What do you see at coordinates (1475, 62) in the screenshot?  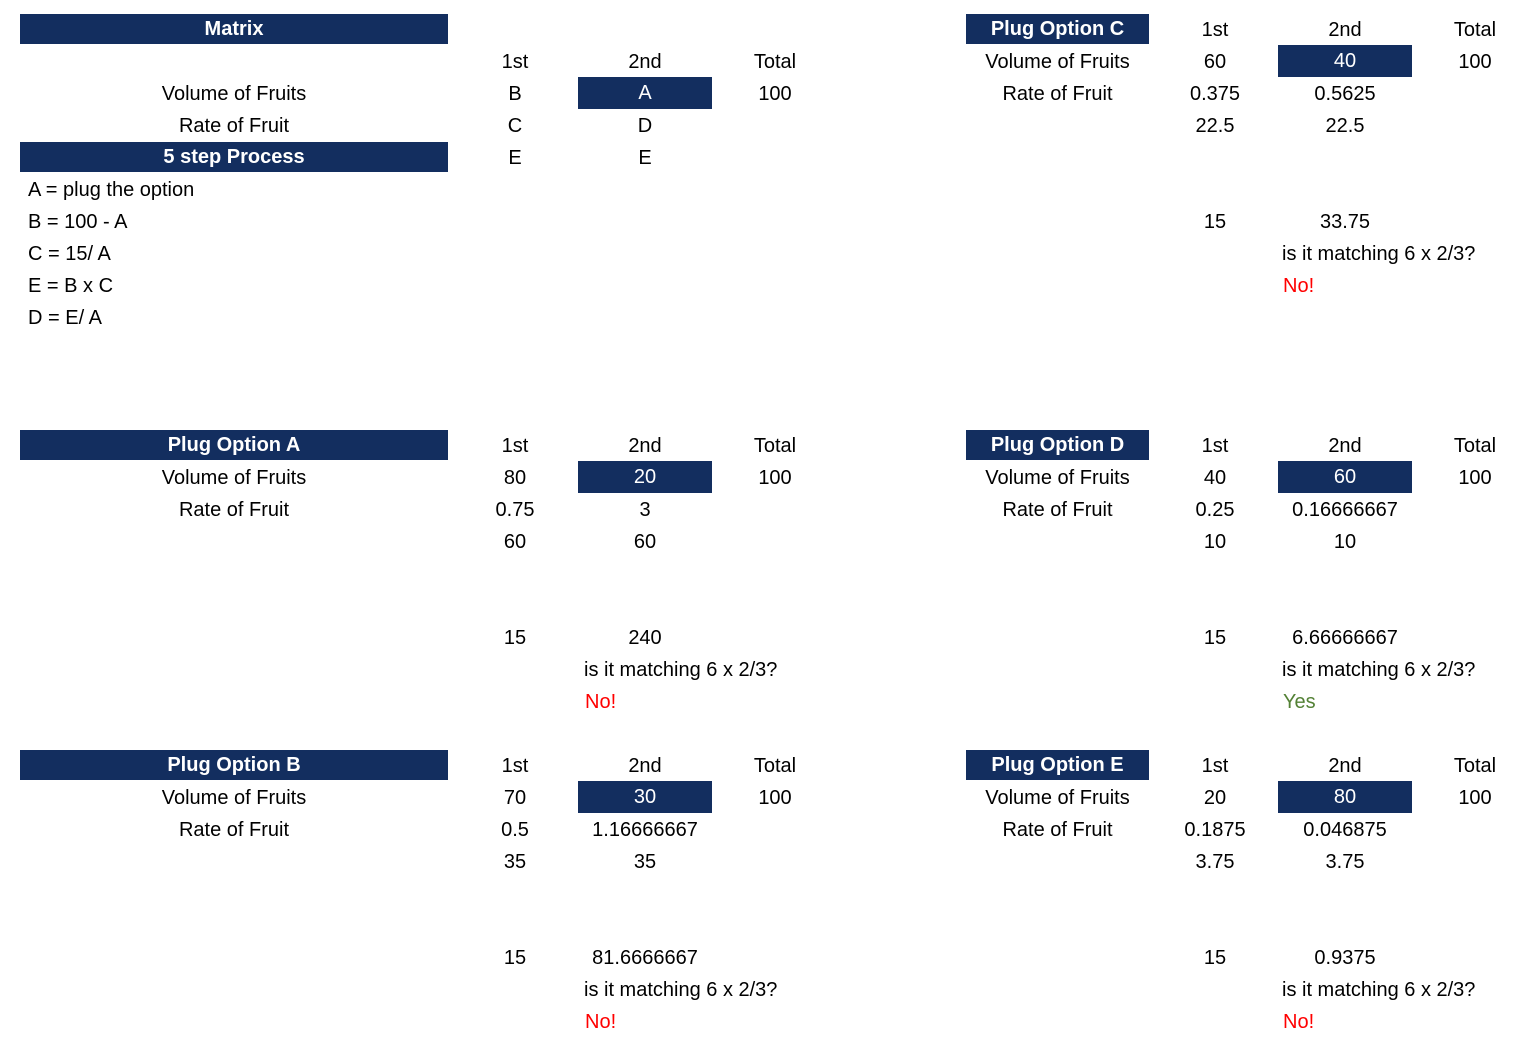 I see `option-c-volume-total-cell: 100` at bounding box center [1475, 62].